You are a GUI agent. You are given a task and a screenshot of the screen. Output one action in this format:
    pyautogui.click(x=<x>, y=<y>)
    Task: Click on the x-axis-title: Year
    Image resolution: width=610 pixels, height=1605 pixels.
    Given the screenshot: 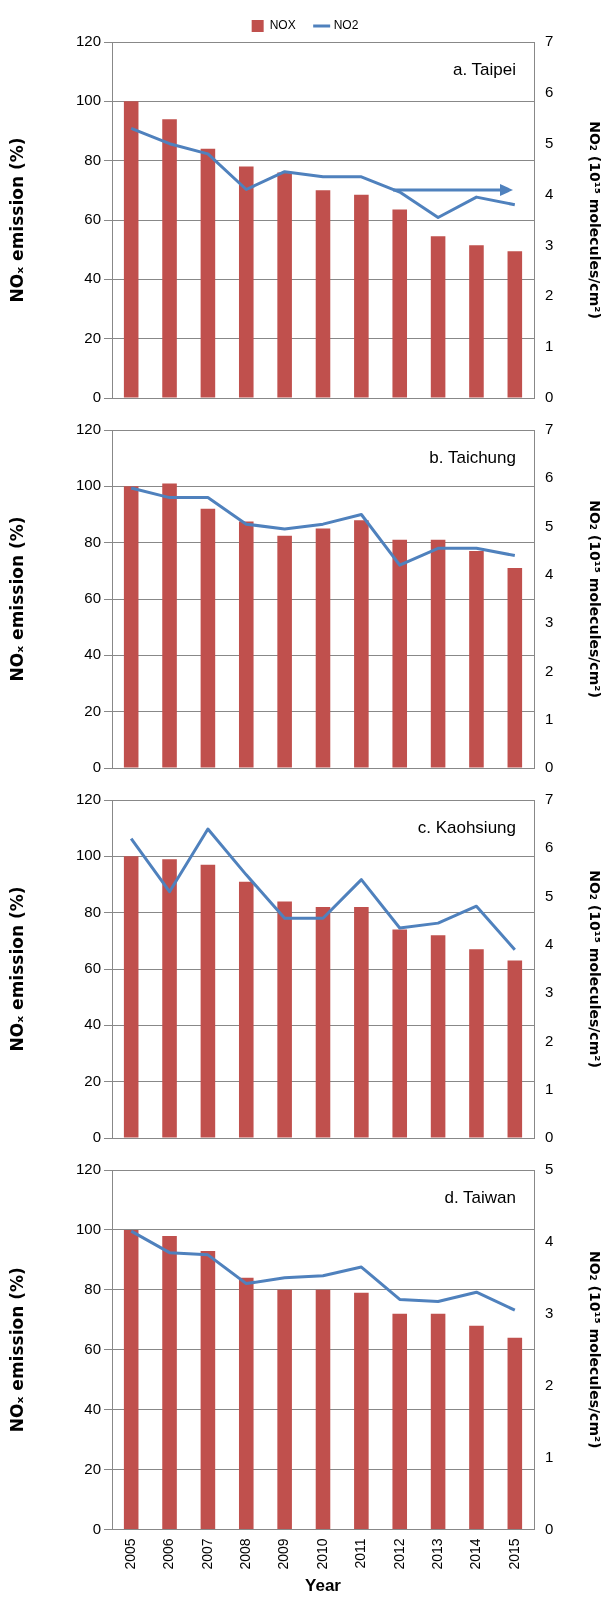 What is the action you would take?
    pyautogui.click(x=323, y=1586)
    